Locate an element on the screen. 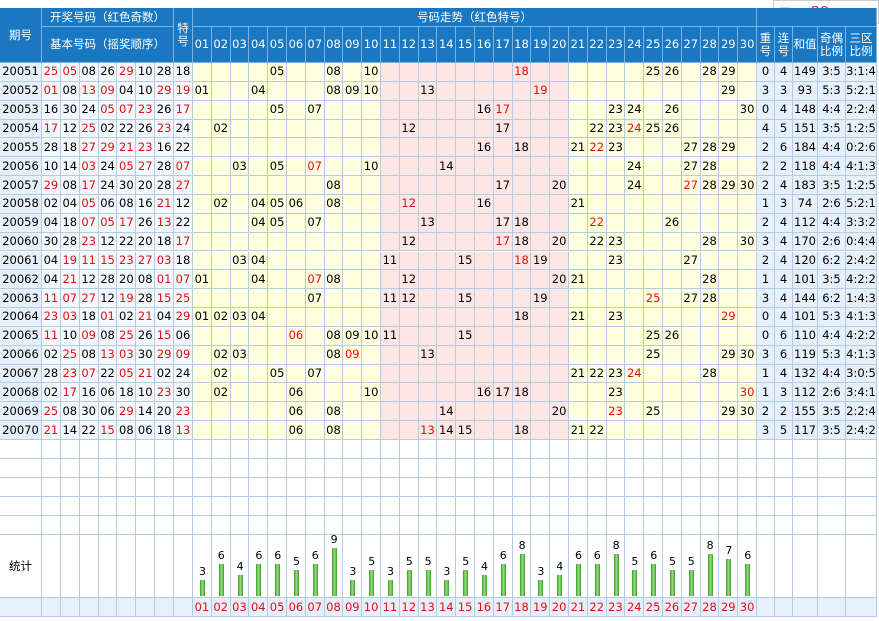 This screenshot has height=621, width=879. issue: 20065 is located at coordinates (21, 336).